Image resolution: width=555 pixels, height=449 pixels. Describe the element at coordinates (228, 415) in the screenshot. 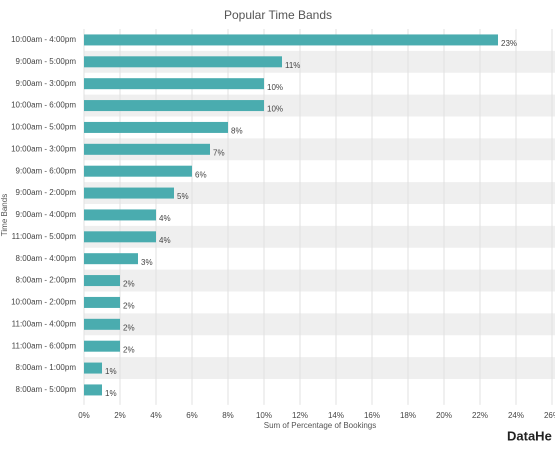

I see `x-tick-label: 8%` at that location.